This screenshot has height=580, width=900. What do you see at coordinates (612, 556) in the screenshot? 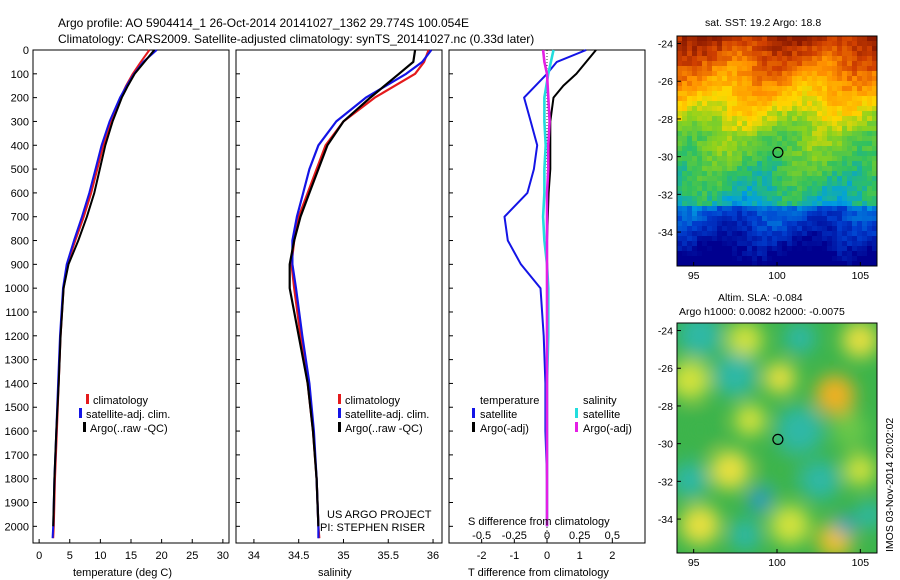
I see `x-tick-label: 2` at bounding box center [612, 556].